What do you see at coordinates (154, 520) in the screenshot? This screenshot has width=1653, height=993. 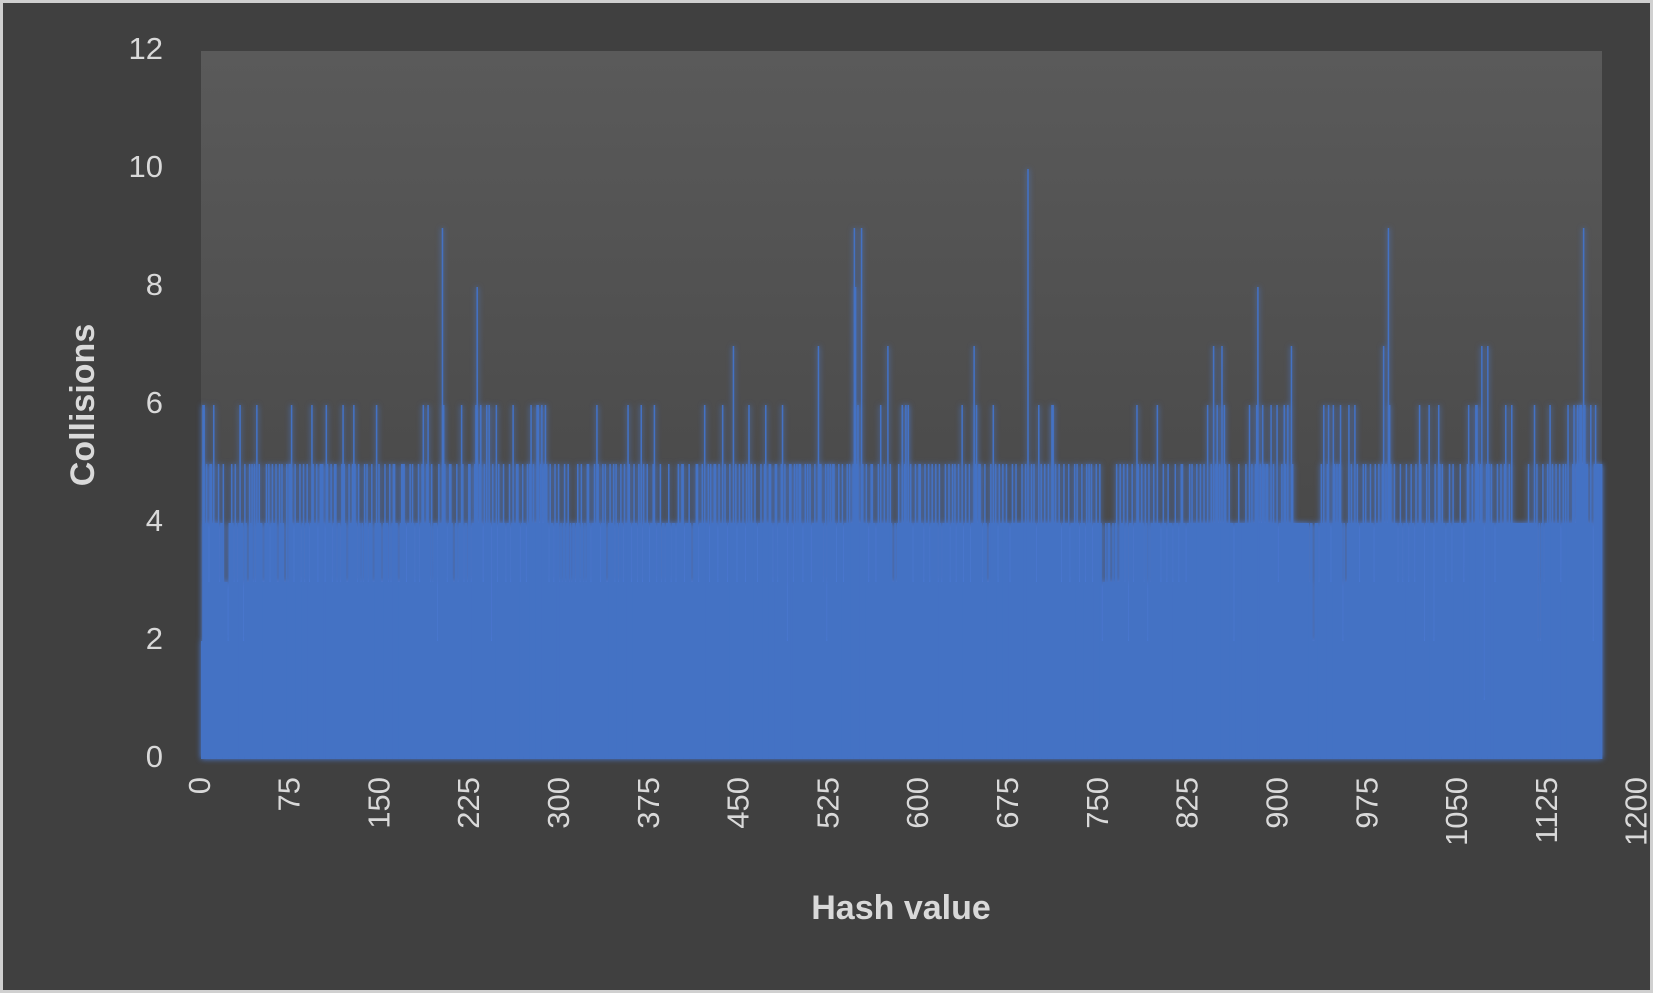 I see `y-tick-label: 4` at bounding box center [154, 520].